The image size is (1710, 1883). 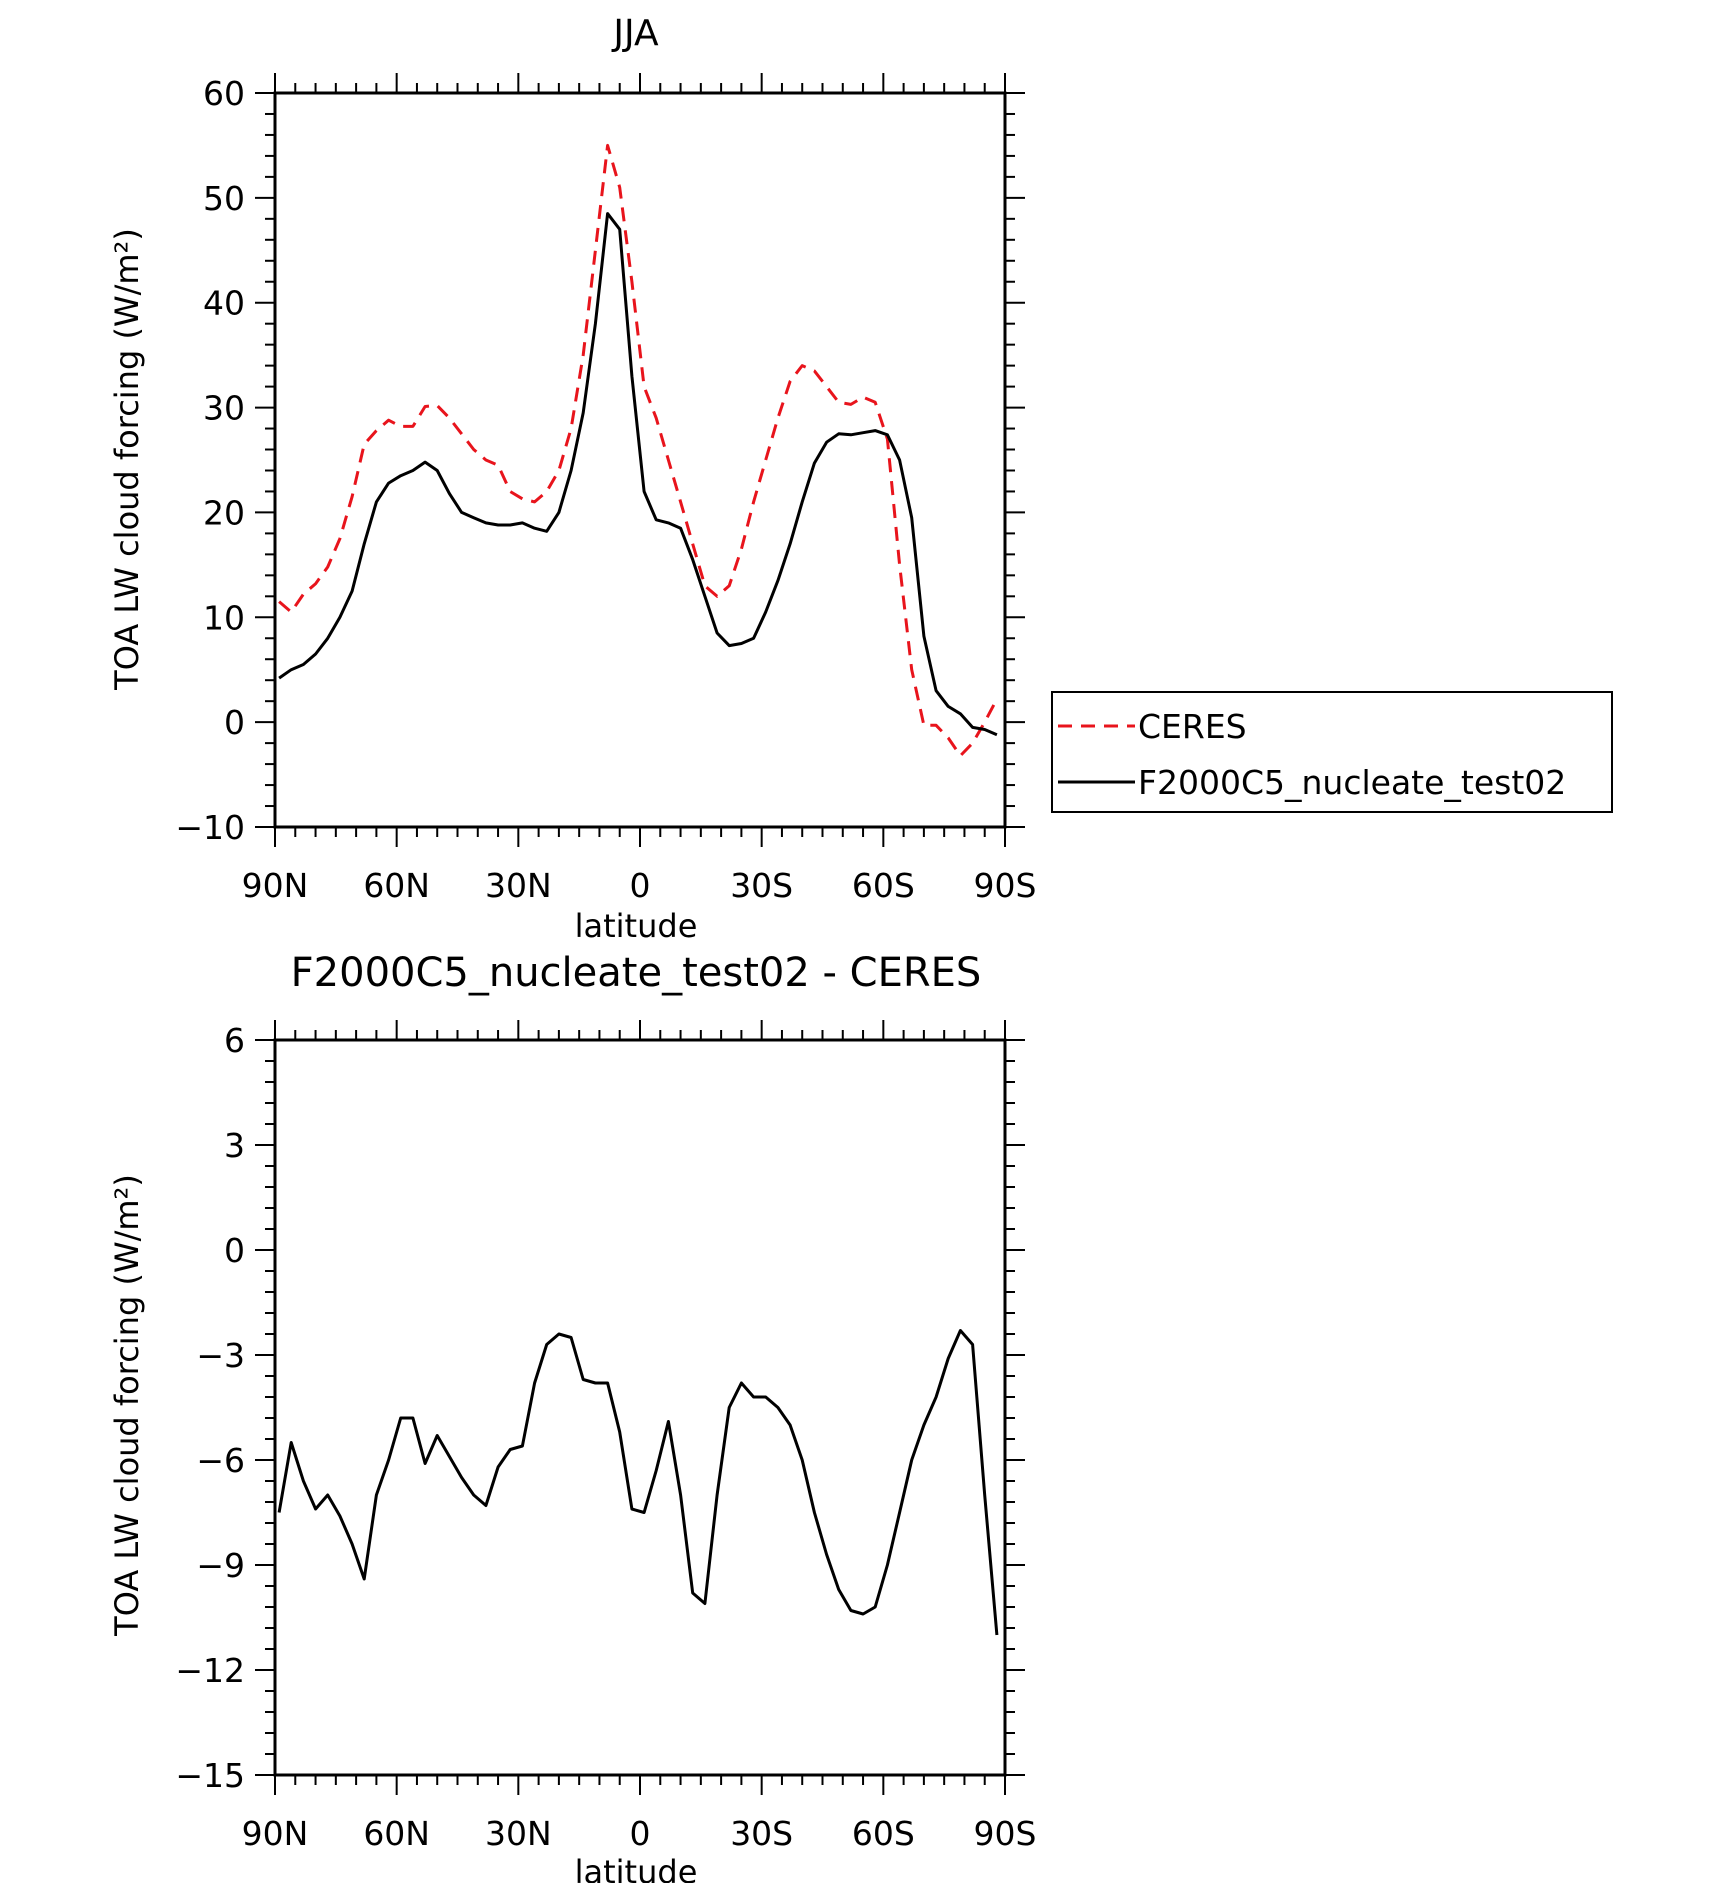 I want to click on y-tick-label: 6, so click(x=234, y=1040).